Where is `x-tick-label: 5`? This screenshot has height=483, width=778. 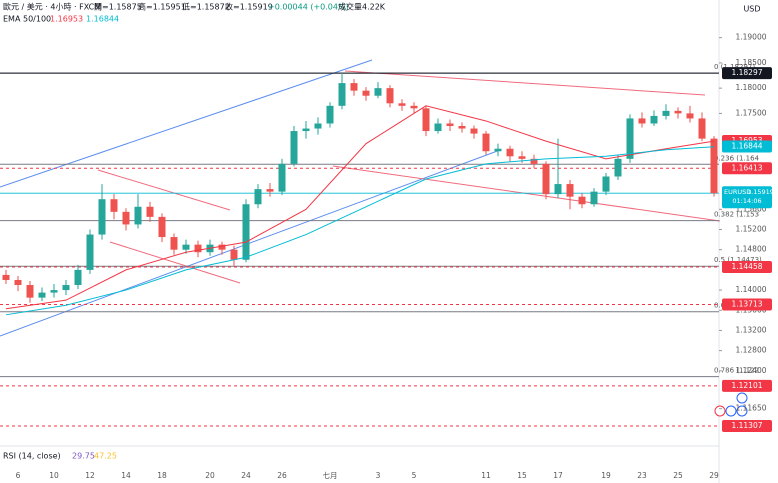
x-tick-label: 5 is located at coordinates (414, 475).